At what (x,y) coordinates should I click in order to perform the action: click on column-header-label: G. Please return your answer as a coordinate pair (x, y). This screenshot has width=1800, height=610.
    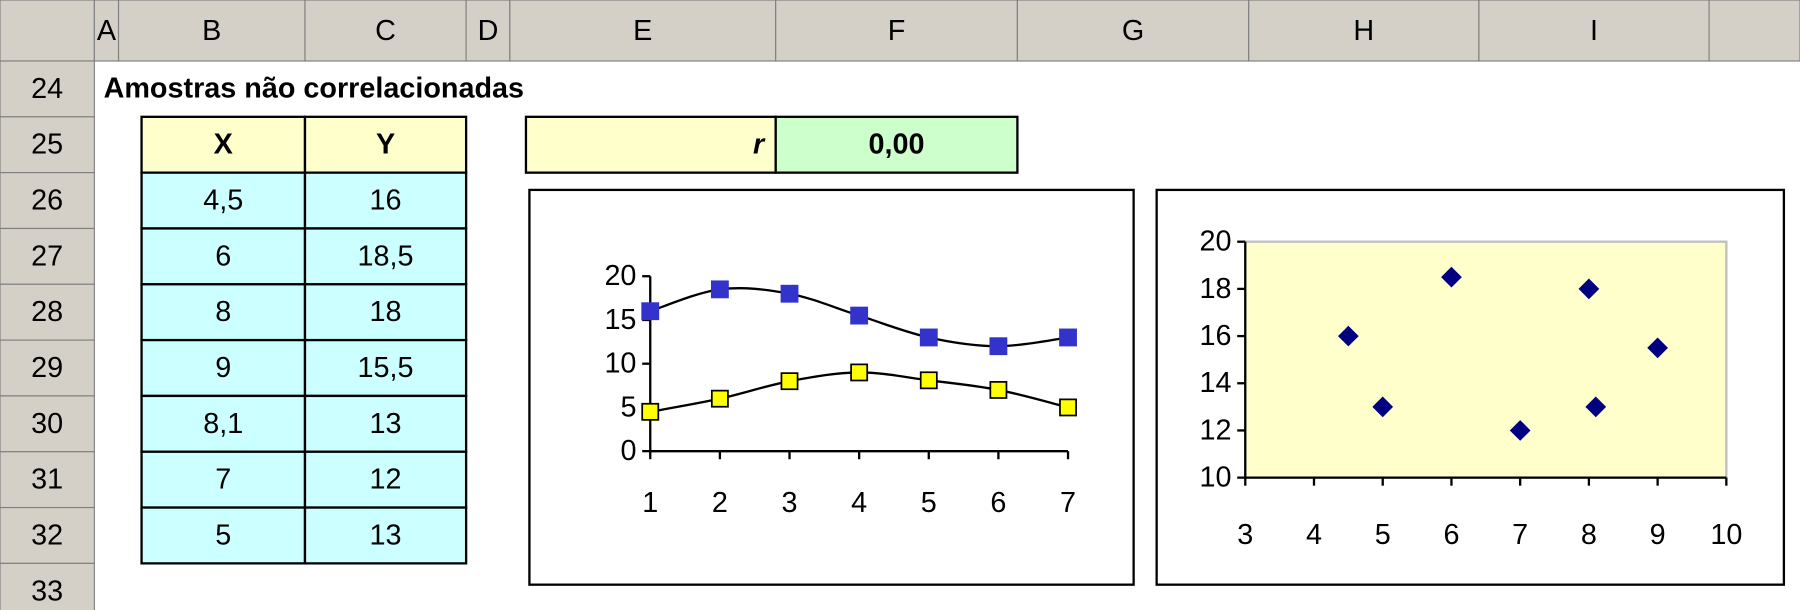
    Looking at the image, I should click on (1133, 31).